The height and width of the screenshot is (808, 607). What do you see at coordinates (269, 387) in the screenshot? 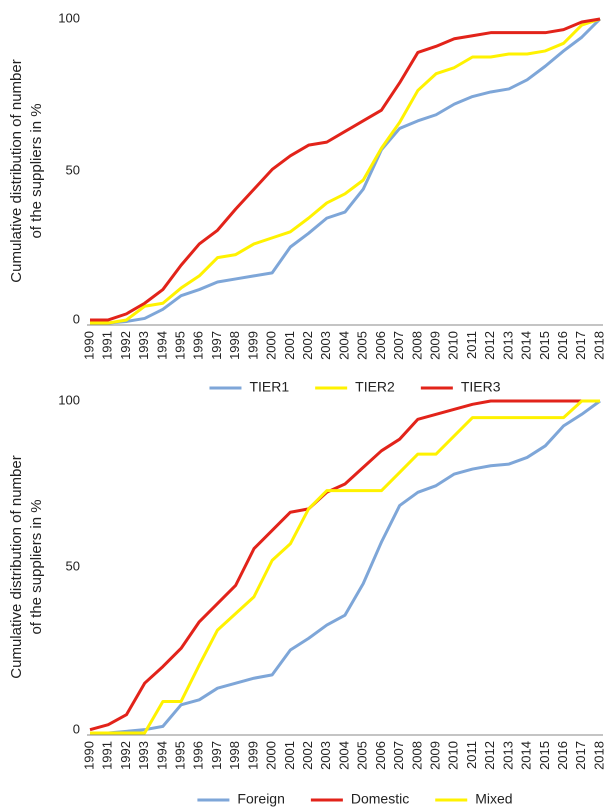
I see `legend-label: TIER1` at bounding box center [269, 387].